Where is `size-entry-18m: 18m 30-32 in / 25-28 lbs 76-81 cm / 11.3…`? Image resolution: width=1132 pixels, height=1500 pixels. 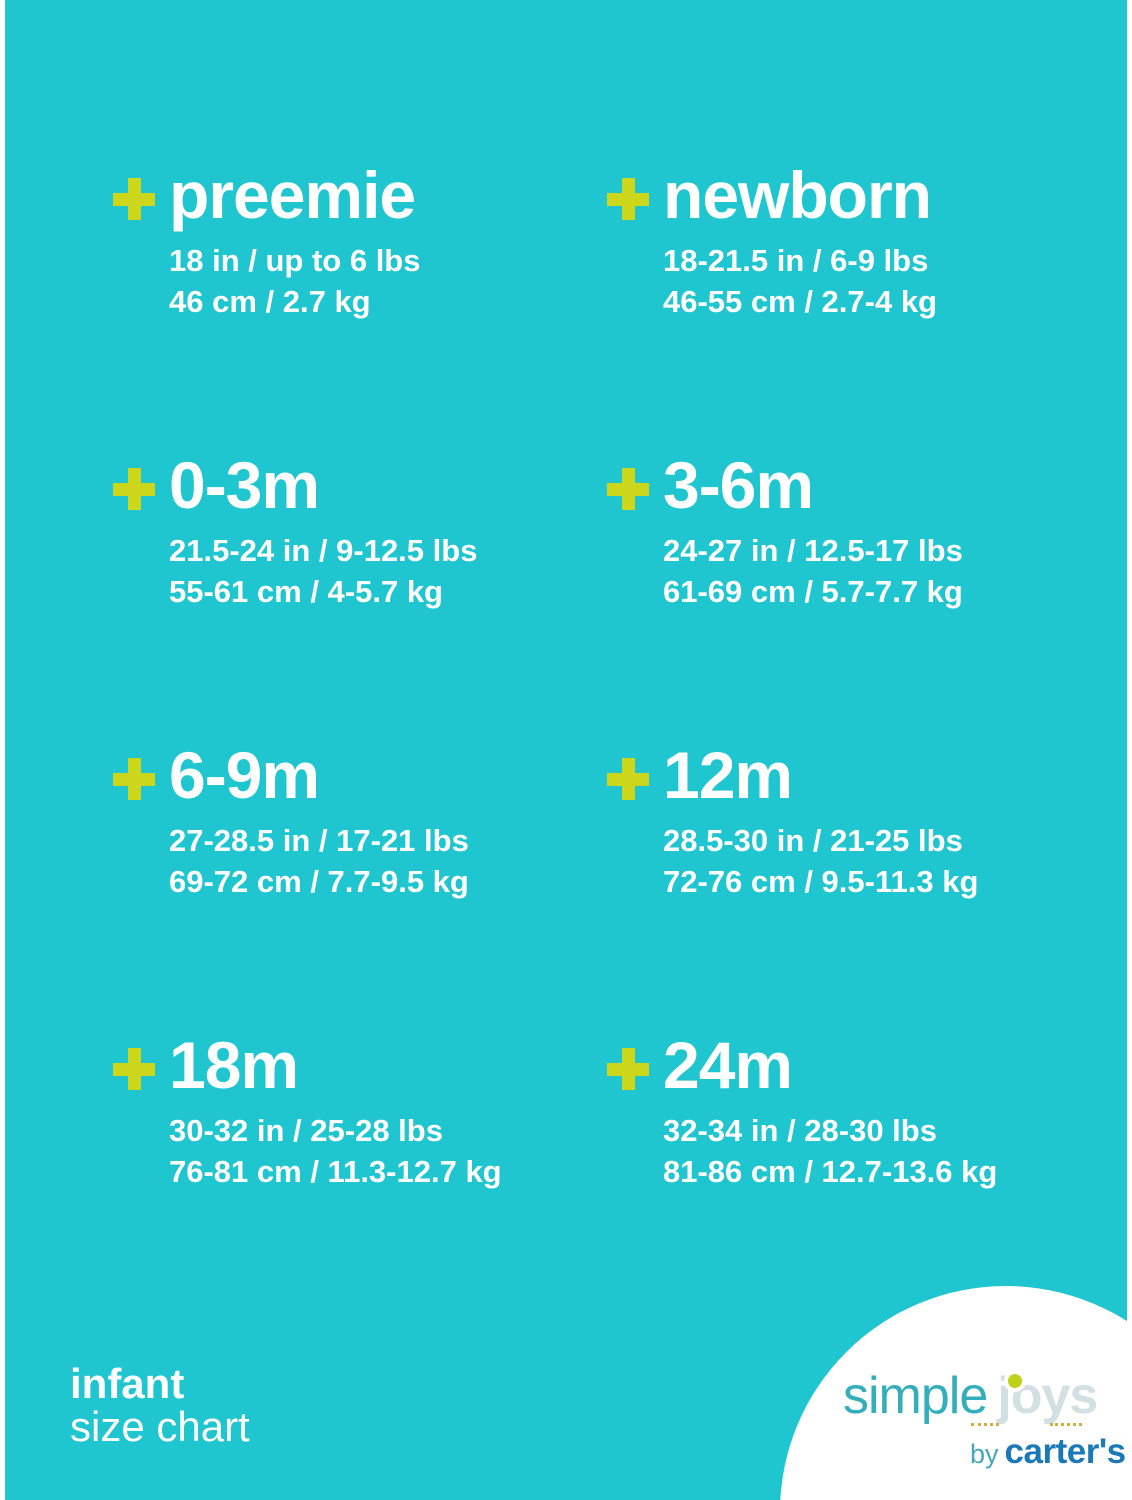 size-entry-18m: 18m 30-32 in / 25-28 lbs 76-81 cm / 11.3… is located at coordinates (360, 1177).